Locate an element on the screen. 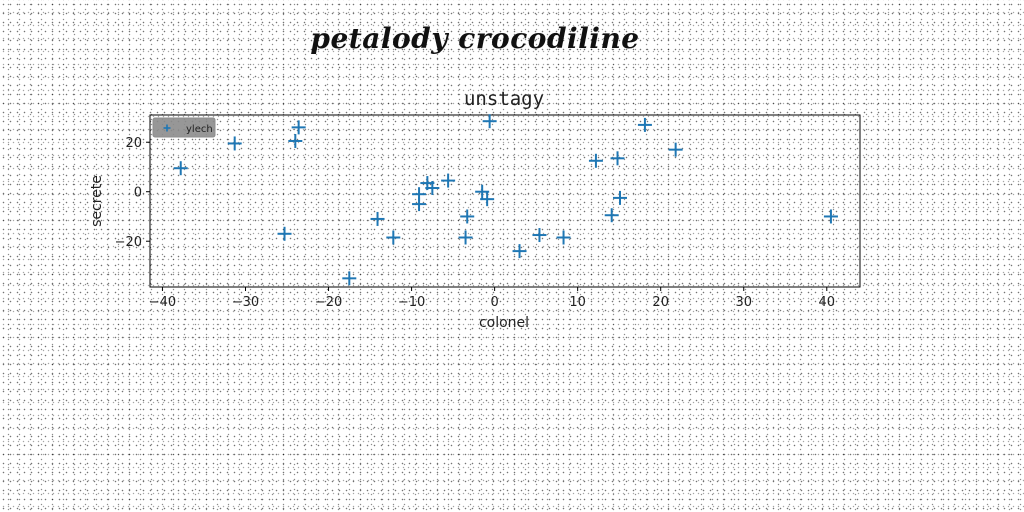 The height and width of the screenshot is (512, 1024). x-axis: −40 −30 −20 −10 0 10 20 30 40 is located at coordinates (492, 298).